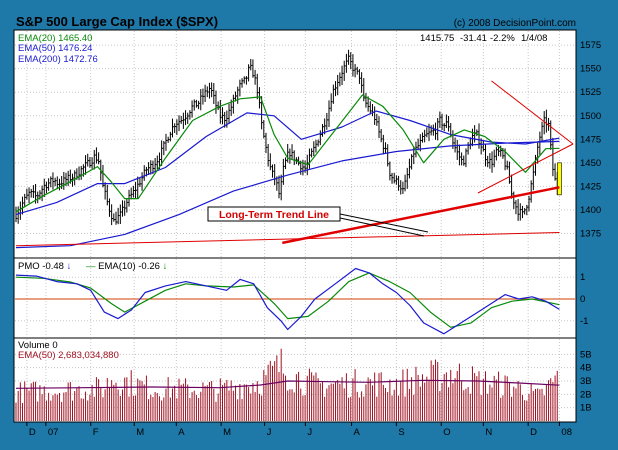 This screenshot has height=450, width=618. Describe the element at coordinates (58, 59) in the screenshot. I see `legend-ema200: EMA(200) 1472.76` at that location.